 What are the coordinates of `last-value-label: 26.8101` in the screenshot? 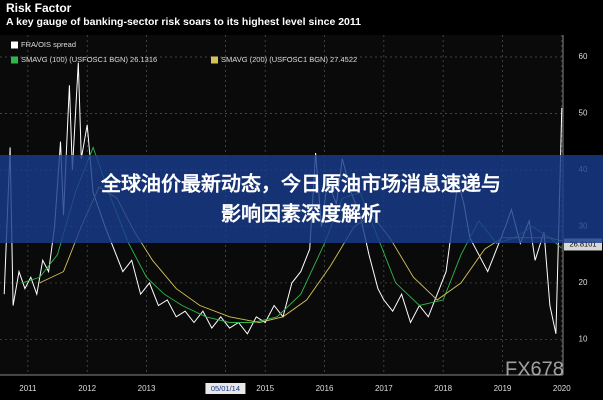 It's located at (582, 243).